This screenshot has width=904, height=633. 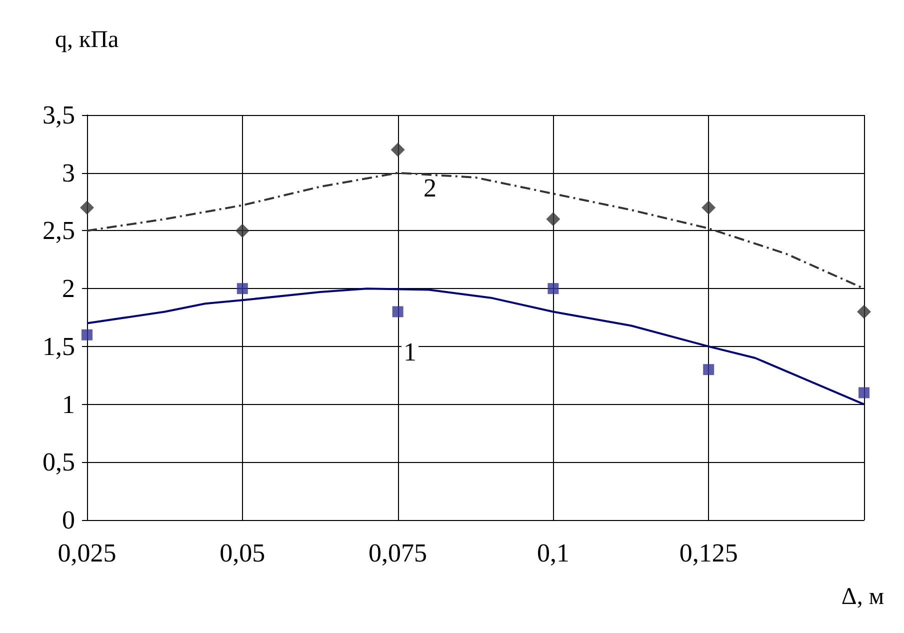 What do you see at coordinates (68, 404) in the screenshot?
I see `y-tick-label: 1` at bounding box center [68, 404].